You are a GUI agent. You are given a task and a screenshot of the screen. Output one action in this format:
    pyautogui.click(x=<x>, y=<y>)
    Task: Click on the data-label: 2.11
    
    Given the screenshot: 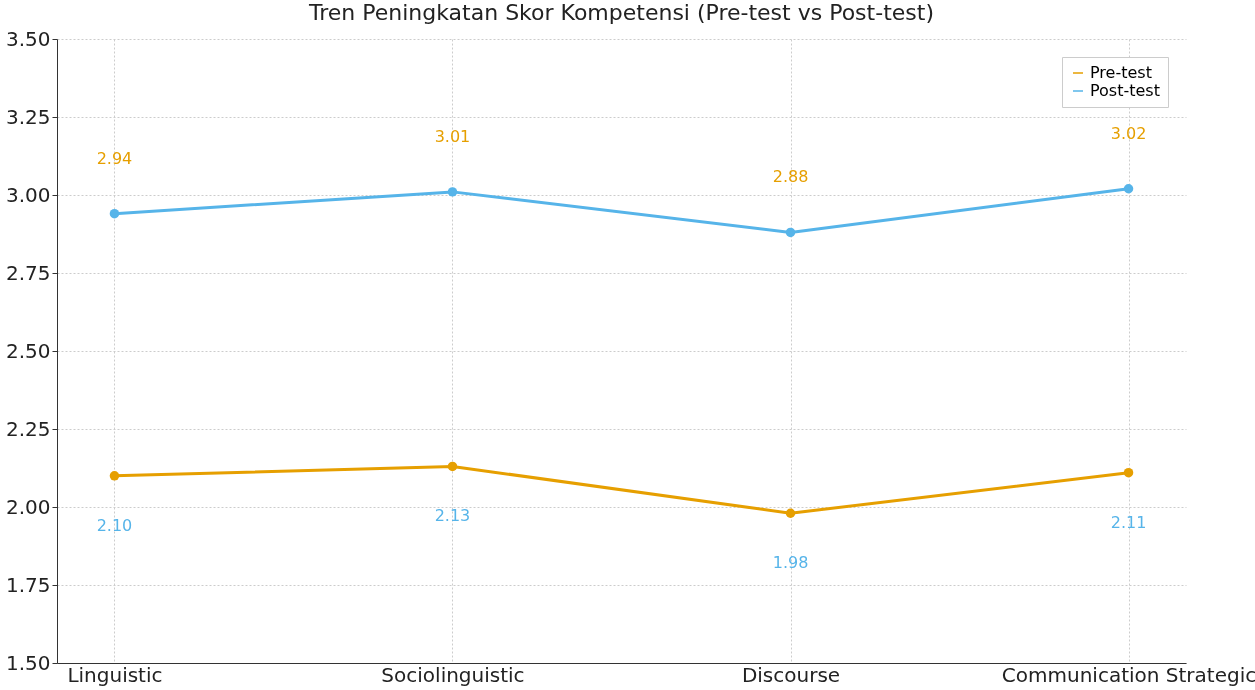 What is the action you would take?
    pyautogui.click(x=1128, y=522)
    